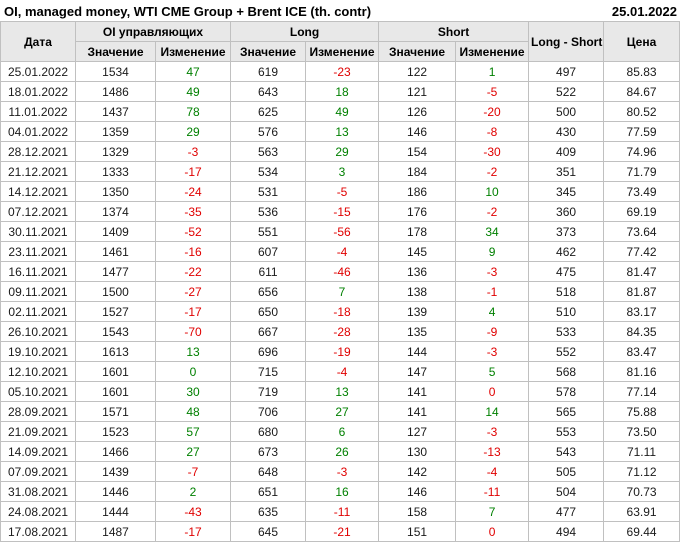  I want to click on long-value-cell: 611, so click(268, 271).